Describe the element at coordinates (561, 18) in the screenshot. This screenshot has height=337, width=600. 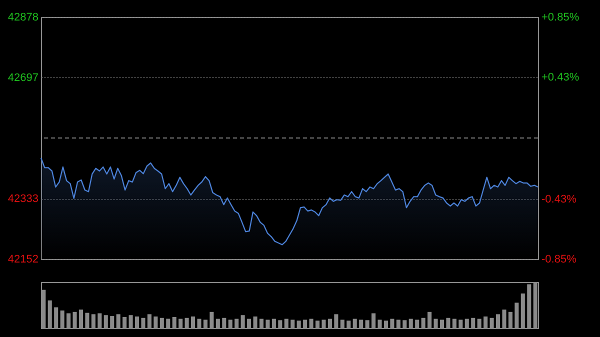
I see `y2-tick-label: +0.85%` at that location.